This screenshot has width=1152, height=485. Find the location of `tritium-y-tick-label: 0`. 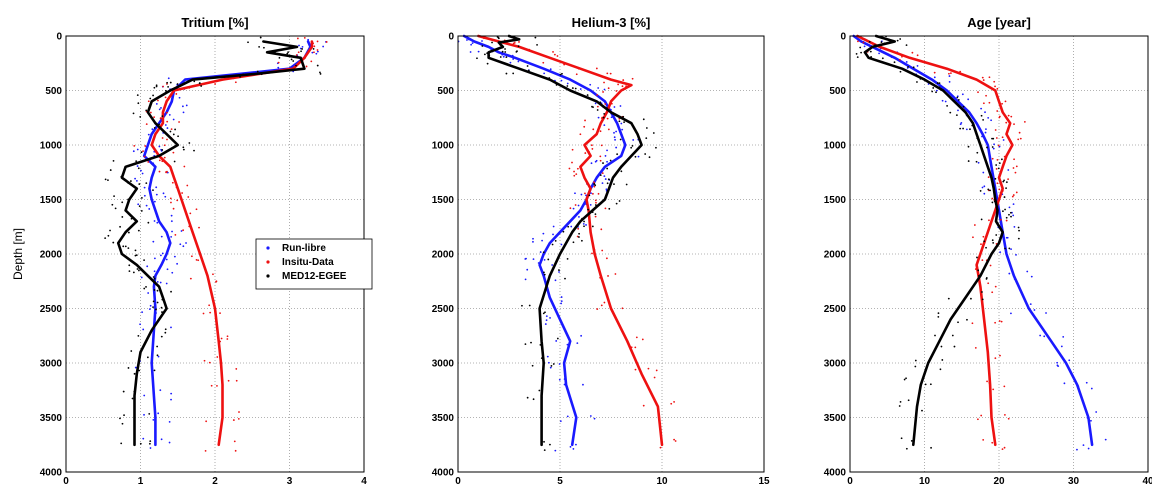

tritium-y-tick-label: 0 is located at coordinates (59, 37).